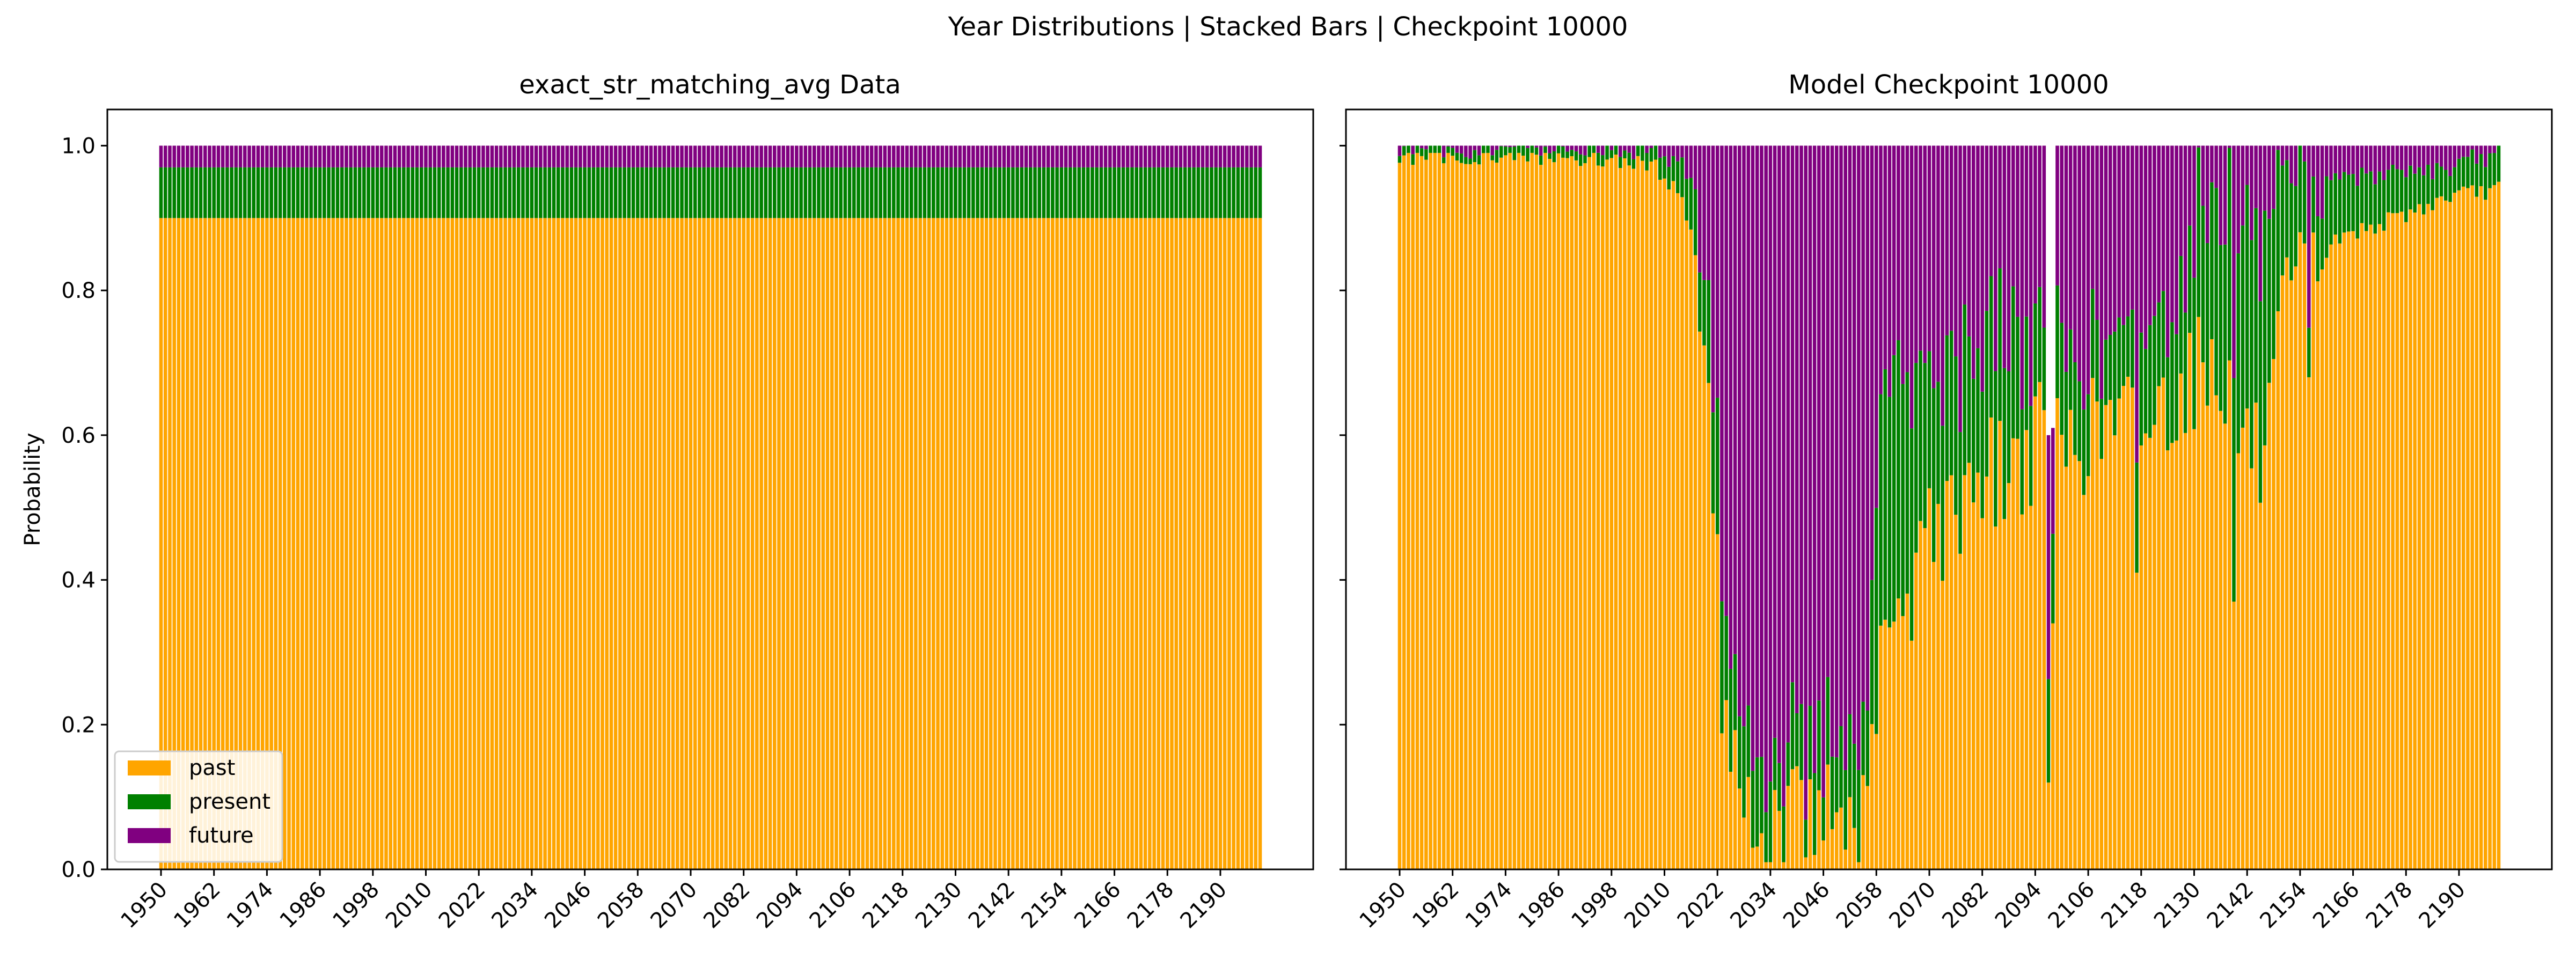  What do you see at coordinates (1572, 147) in the screenshot?
I see `bar-future-1989` at bounding box center [1572, 147].